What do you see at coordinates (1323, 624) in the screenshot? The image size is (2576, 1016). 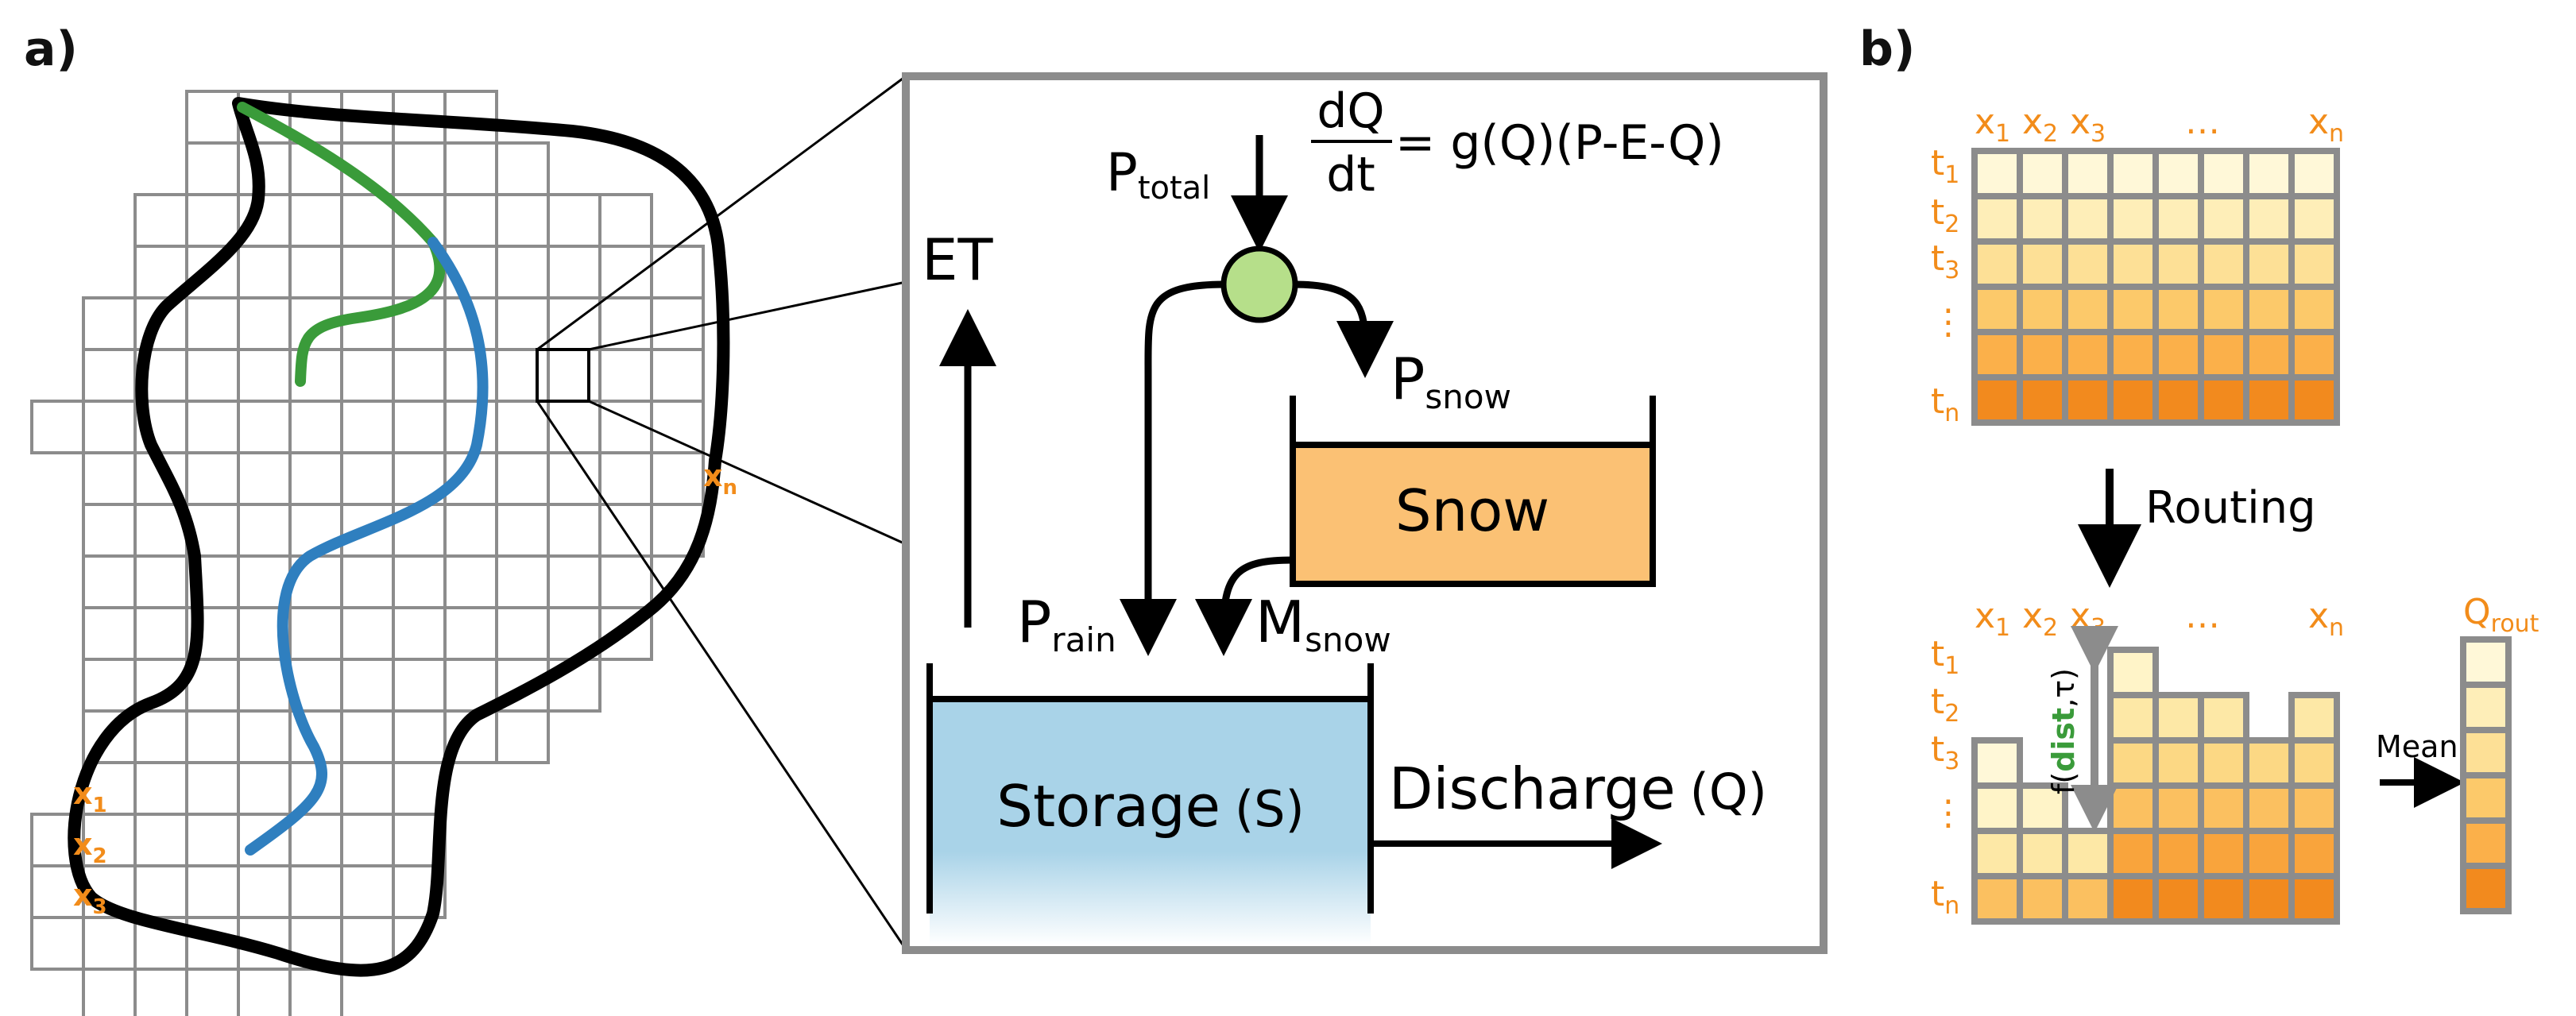 I see `m-snow-label: Msnow` at bounding box center [1323, 624].